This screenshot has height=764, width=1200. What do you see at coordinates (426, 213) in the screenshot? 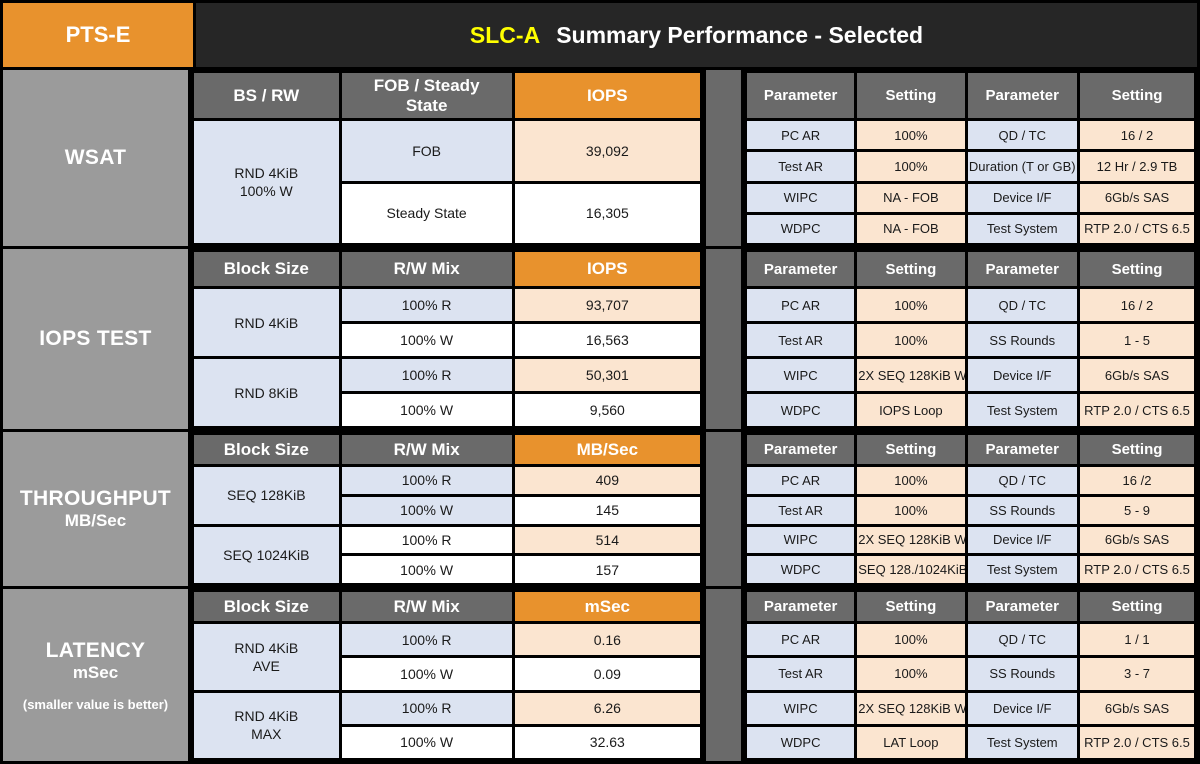
I see `mix-cell: Steady State` at bounding box center [426, 213].